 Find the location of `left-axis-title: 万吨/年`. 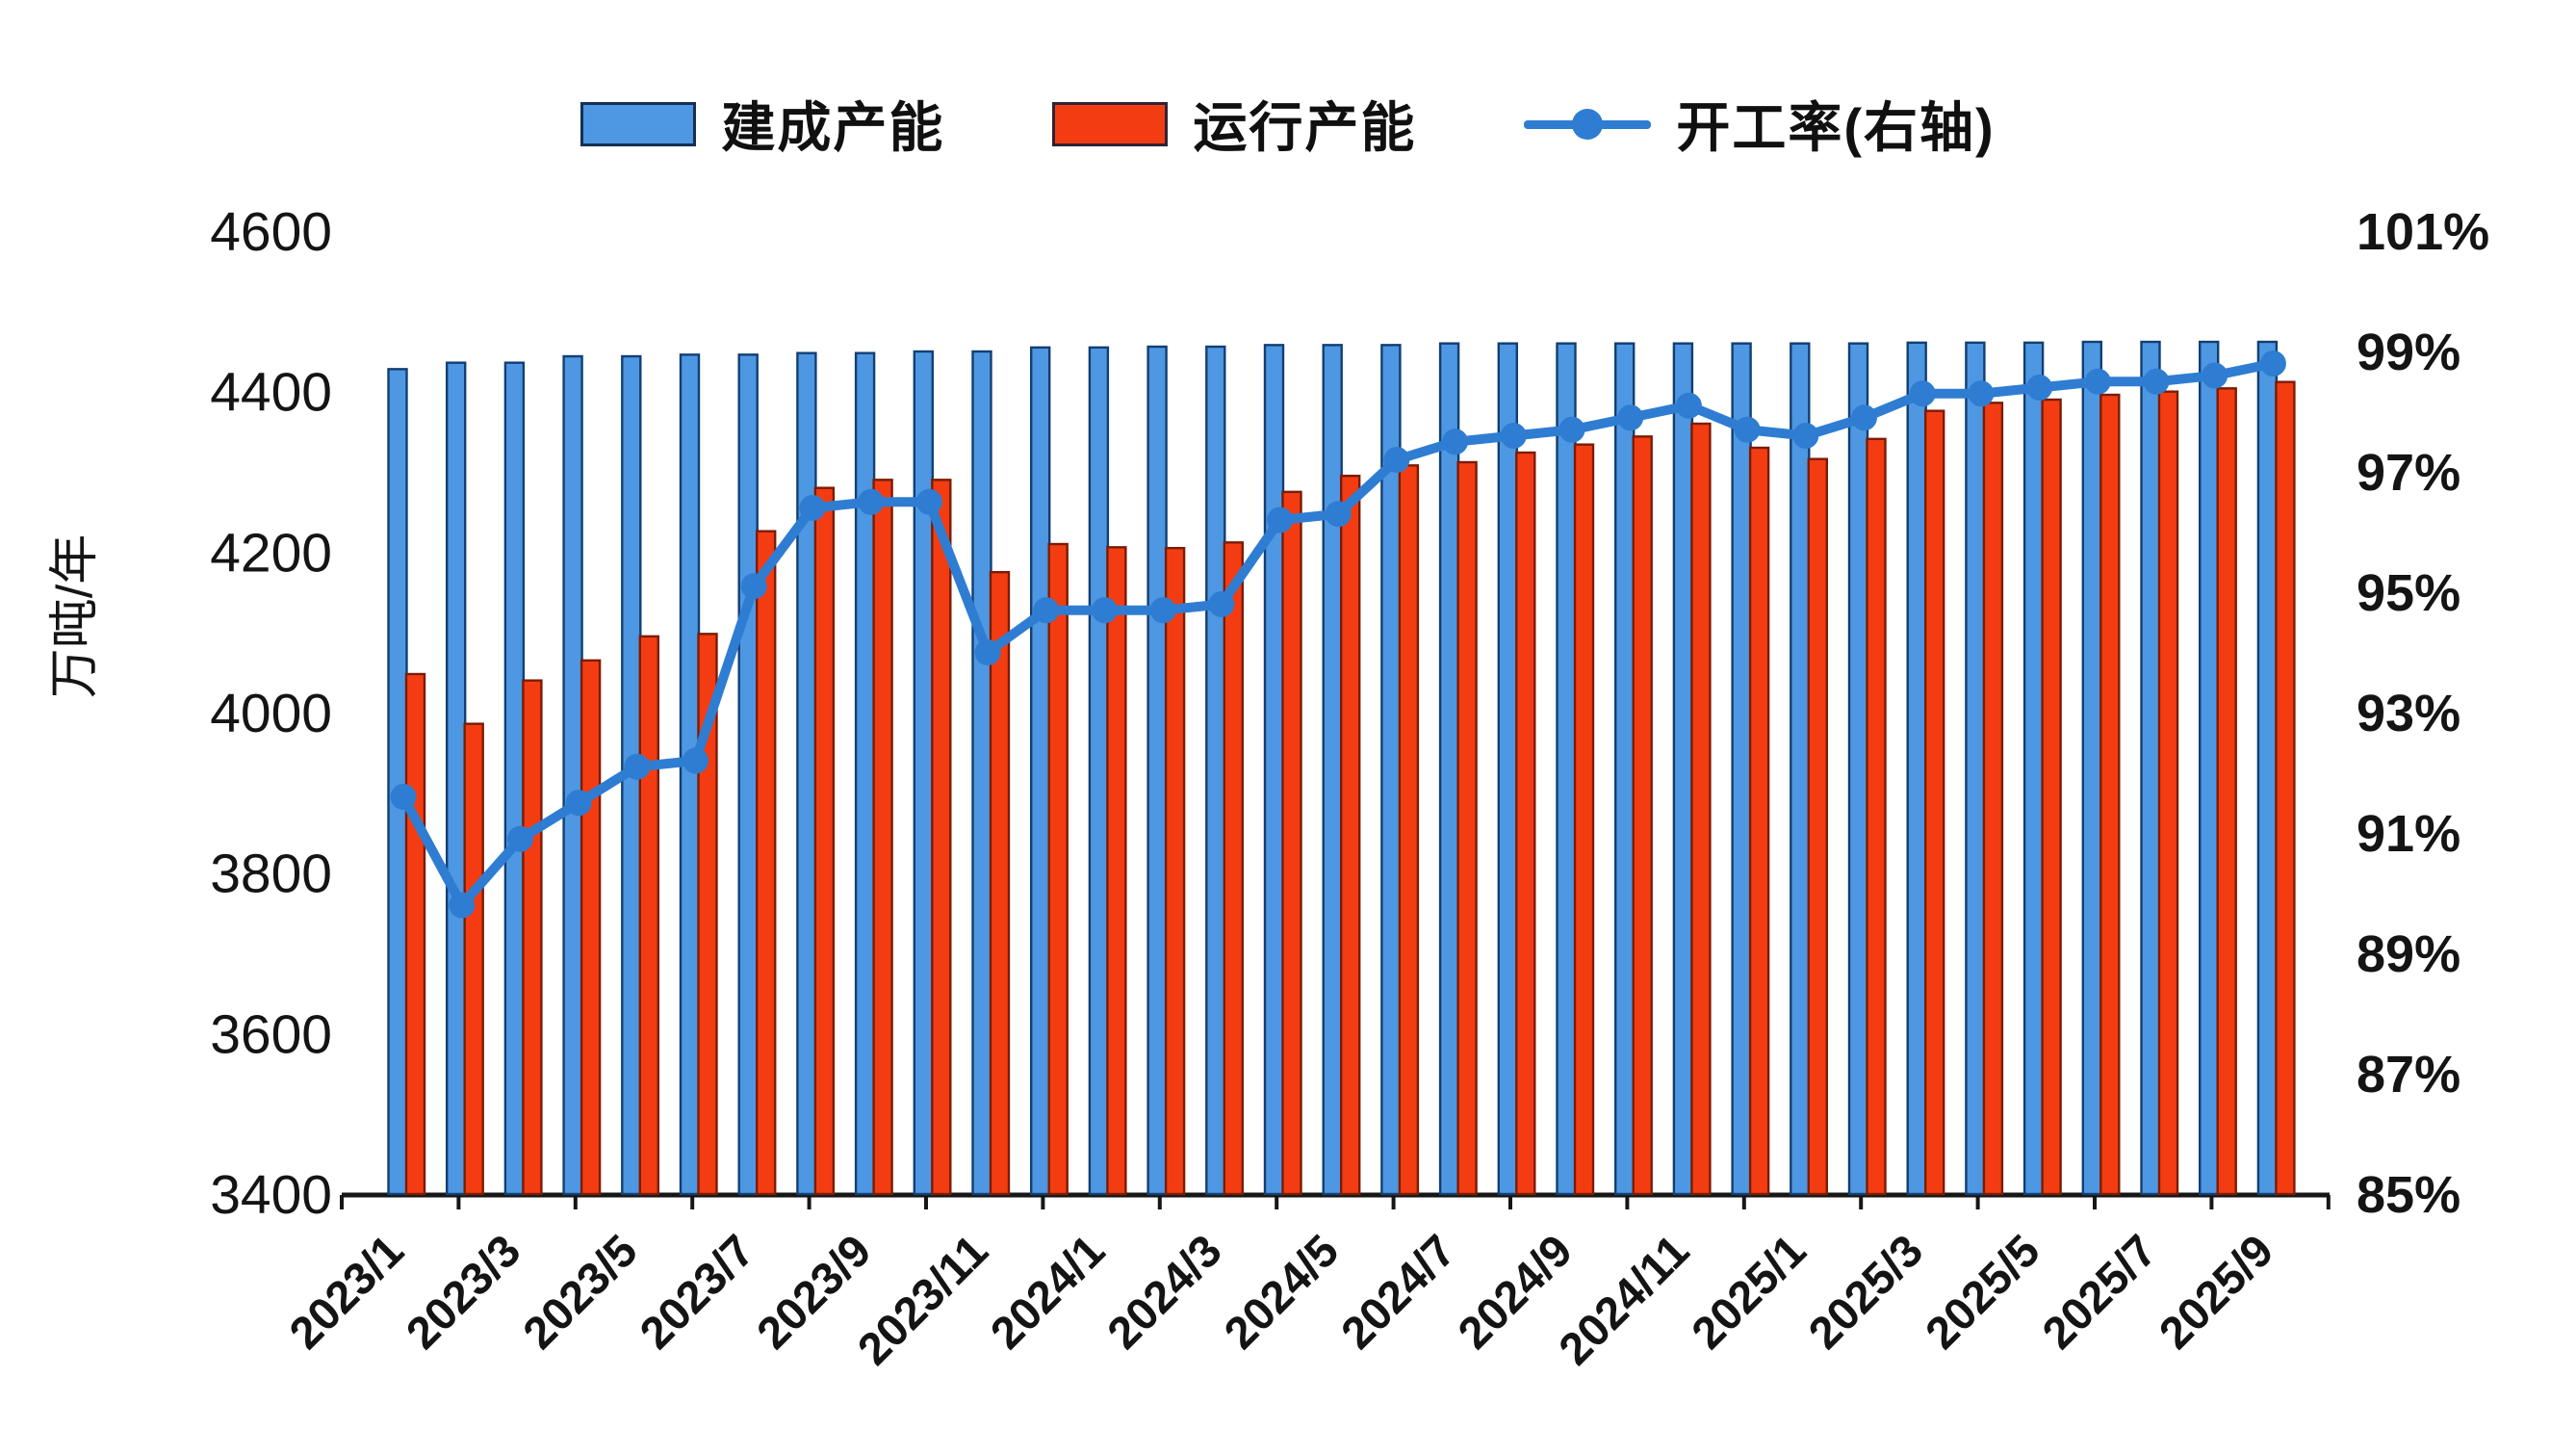

left-axis-title: 万吨/年 is located at coordinates (75, 616).